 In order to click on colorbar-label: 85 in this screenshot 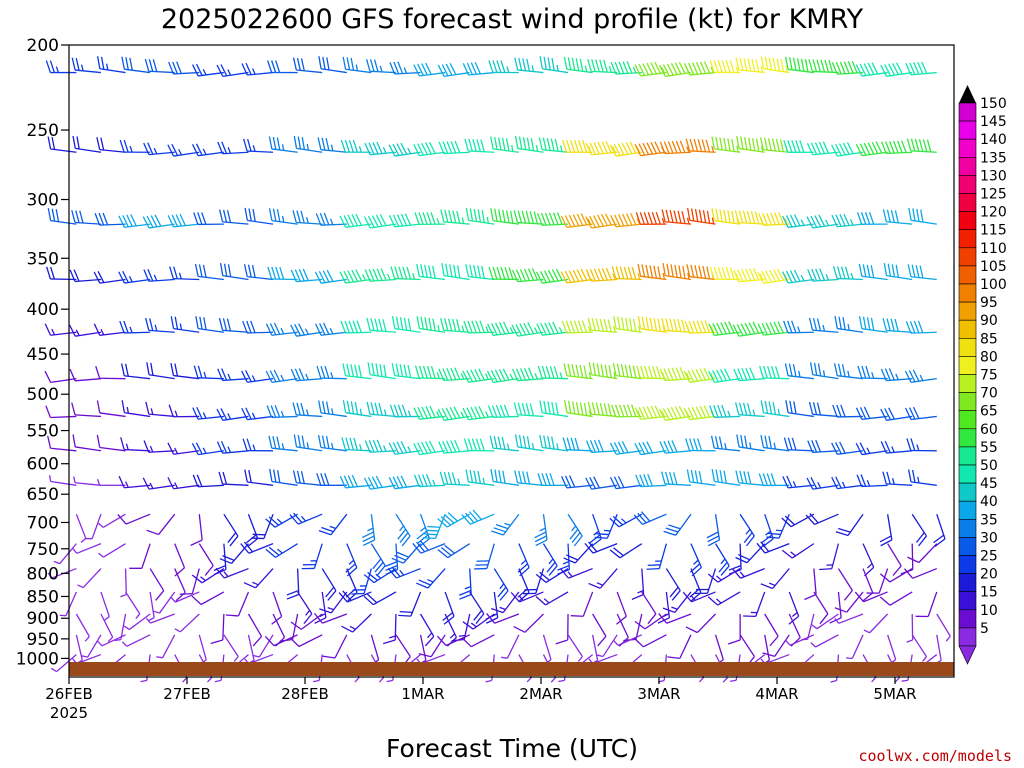, I will do `click(989, 339)`.